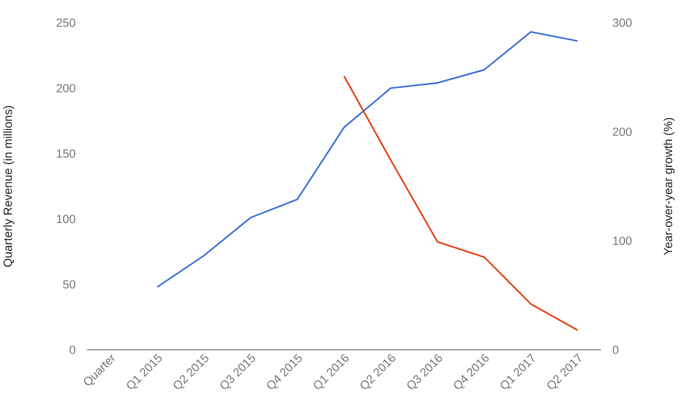 This screenshot has height=409, width=680. I want to click on y-tick-label: 50, so click(69, 284).